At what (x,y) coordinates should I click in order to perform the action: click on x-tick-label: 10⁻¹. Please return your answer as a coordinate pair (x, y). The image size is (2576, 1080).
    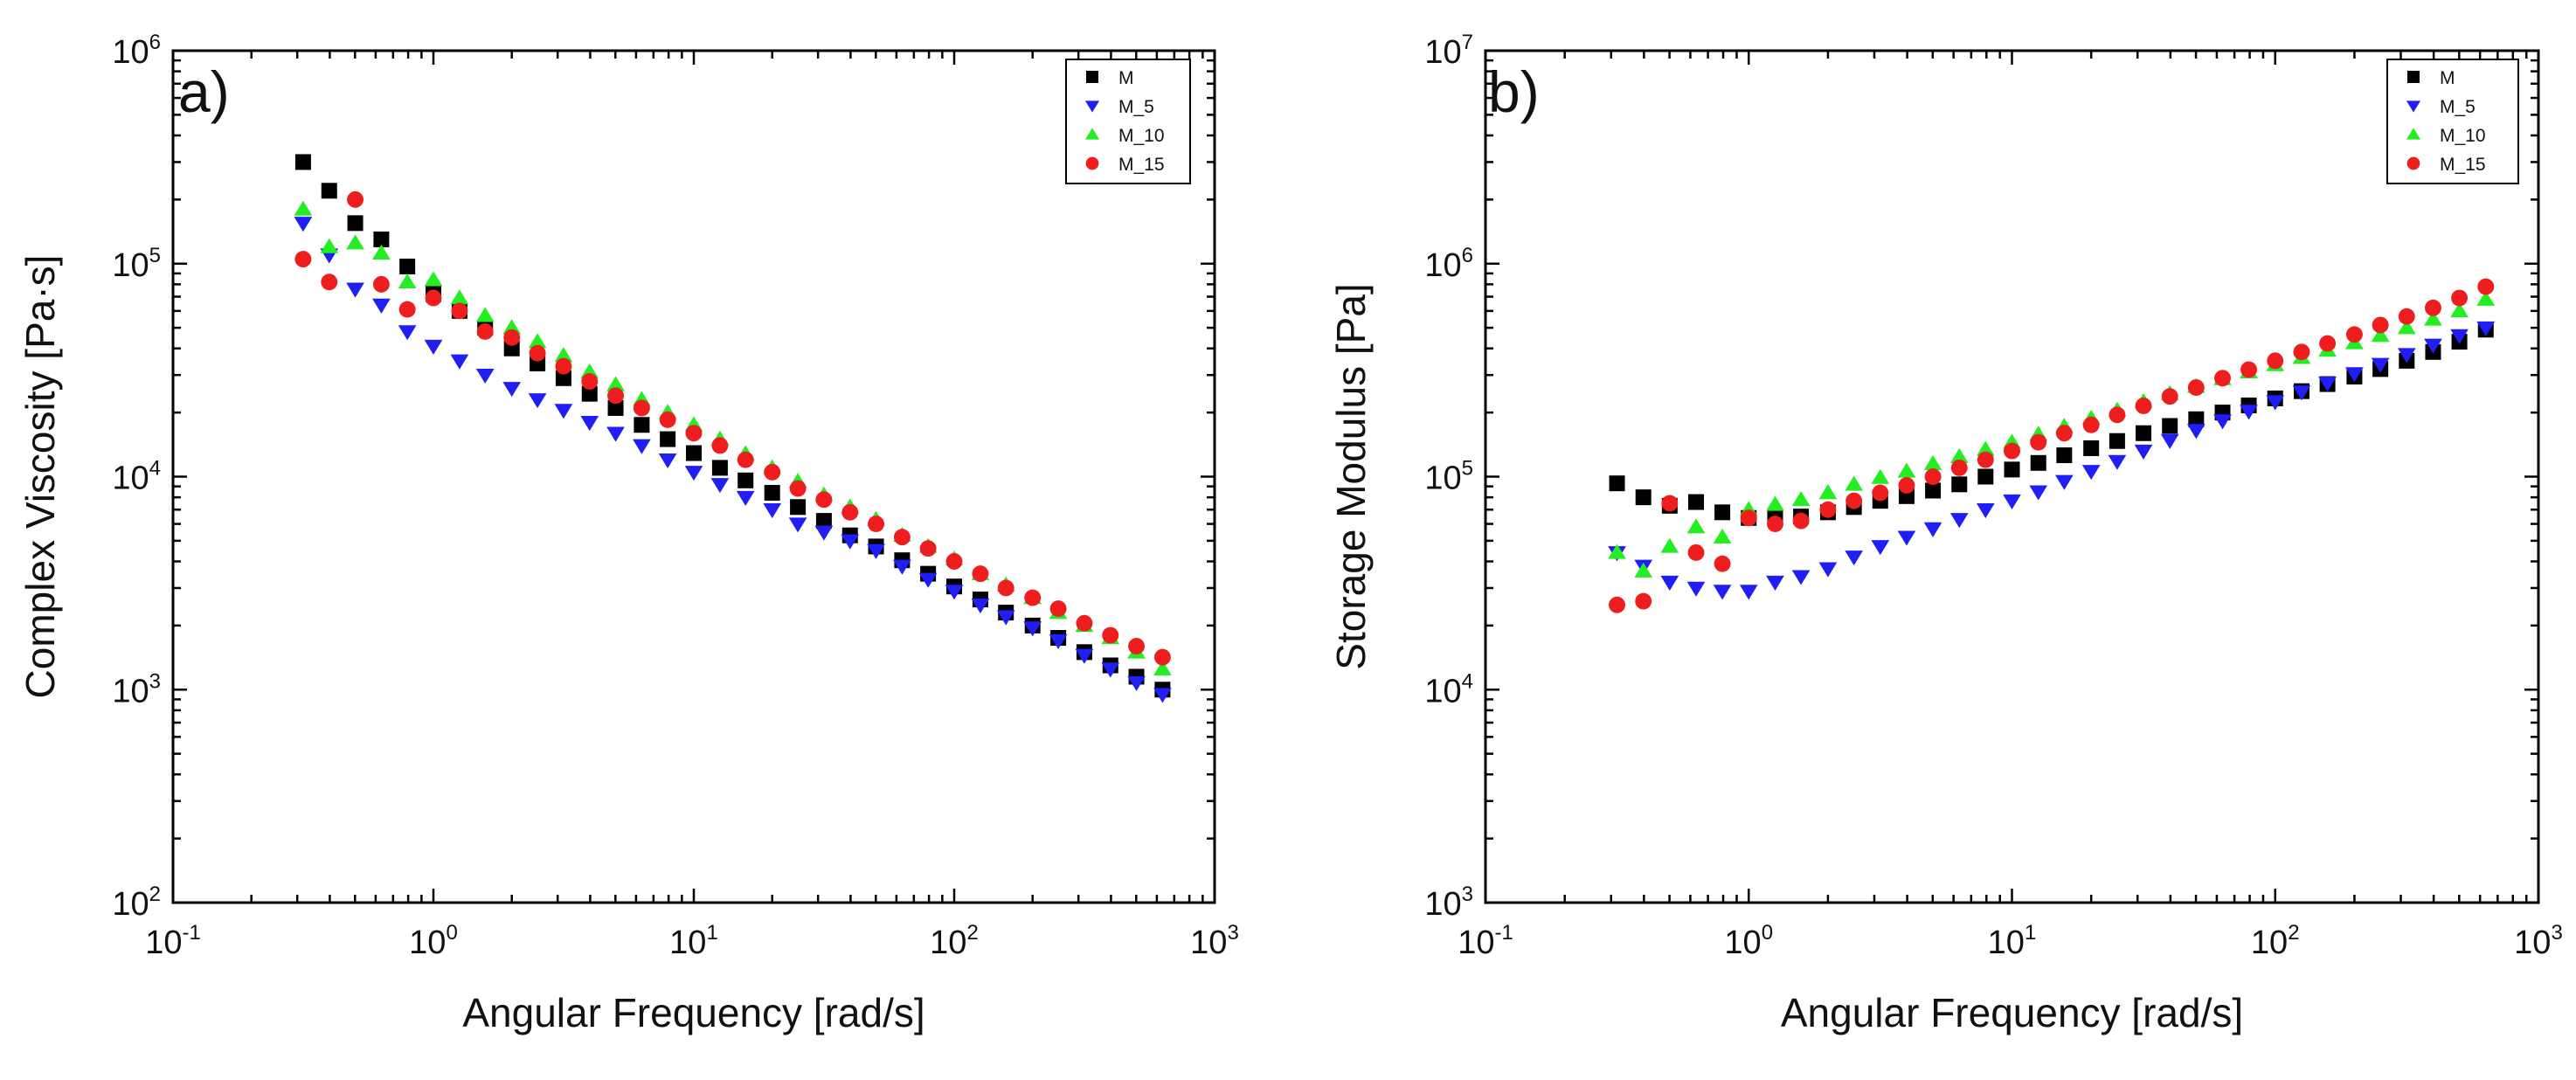
    Looking at the image, I should click on (1485, 941).